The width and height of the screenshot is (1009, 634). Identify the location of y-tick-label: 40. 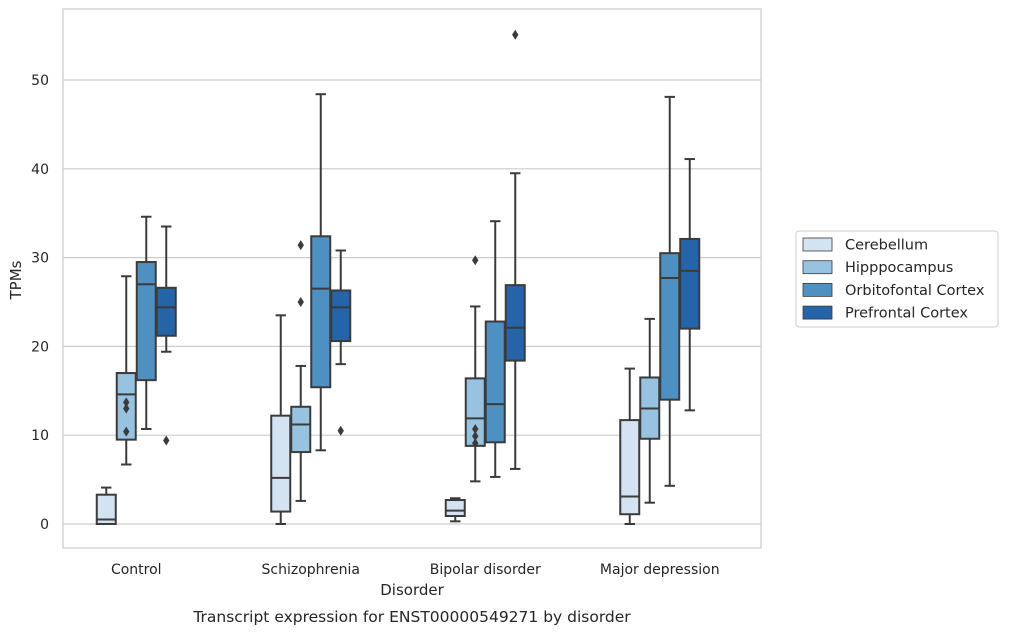
(40, 170).